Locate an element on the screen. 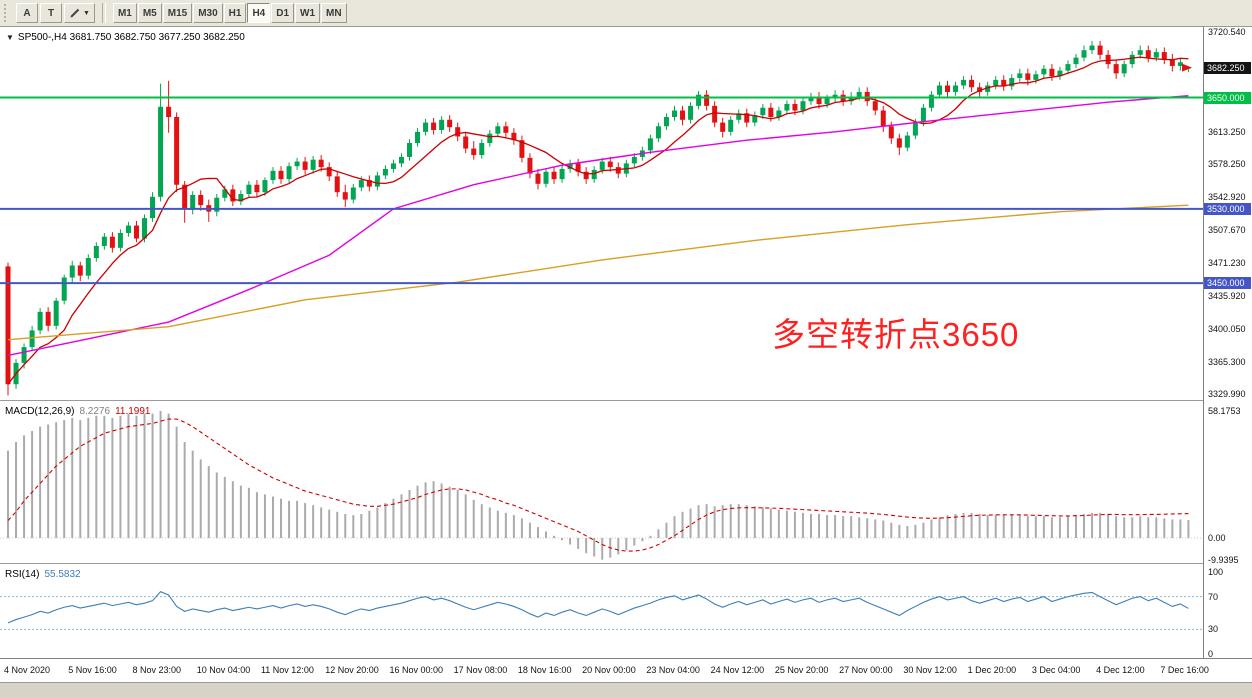 The image size is (1252, 697). toolbar-grip is located at coordinates (7, 13).